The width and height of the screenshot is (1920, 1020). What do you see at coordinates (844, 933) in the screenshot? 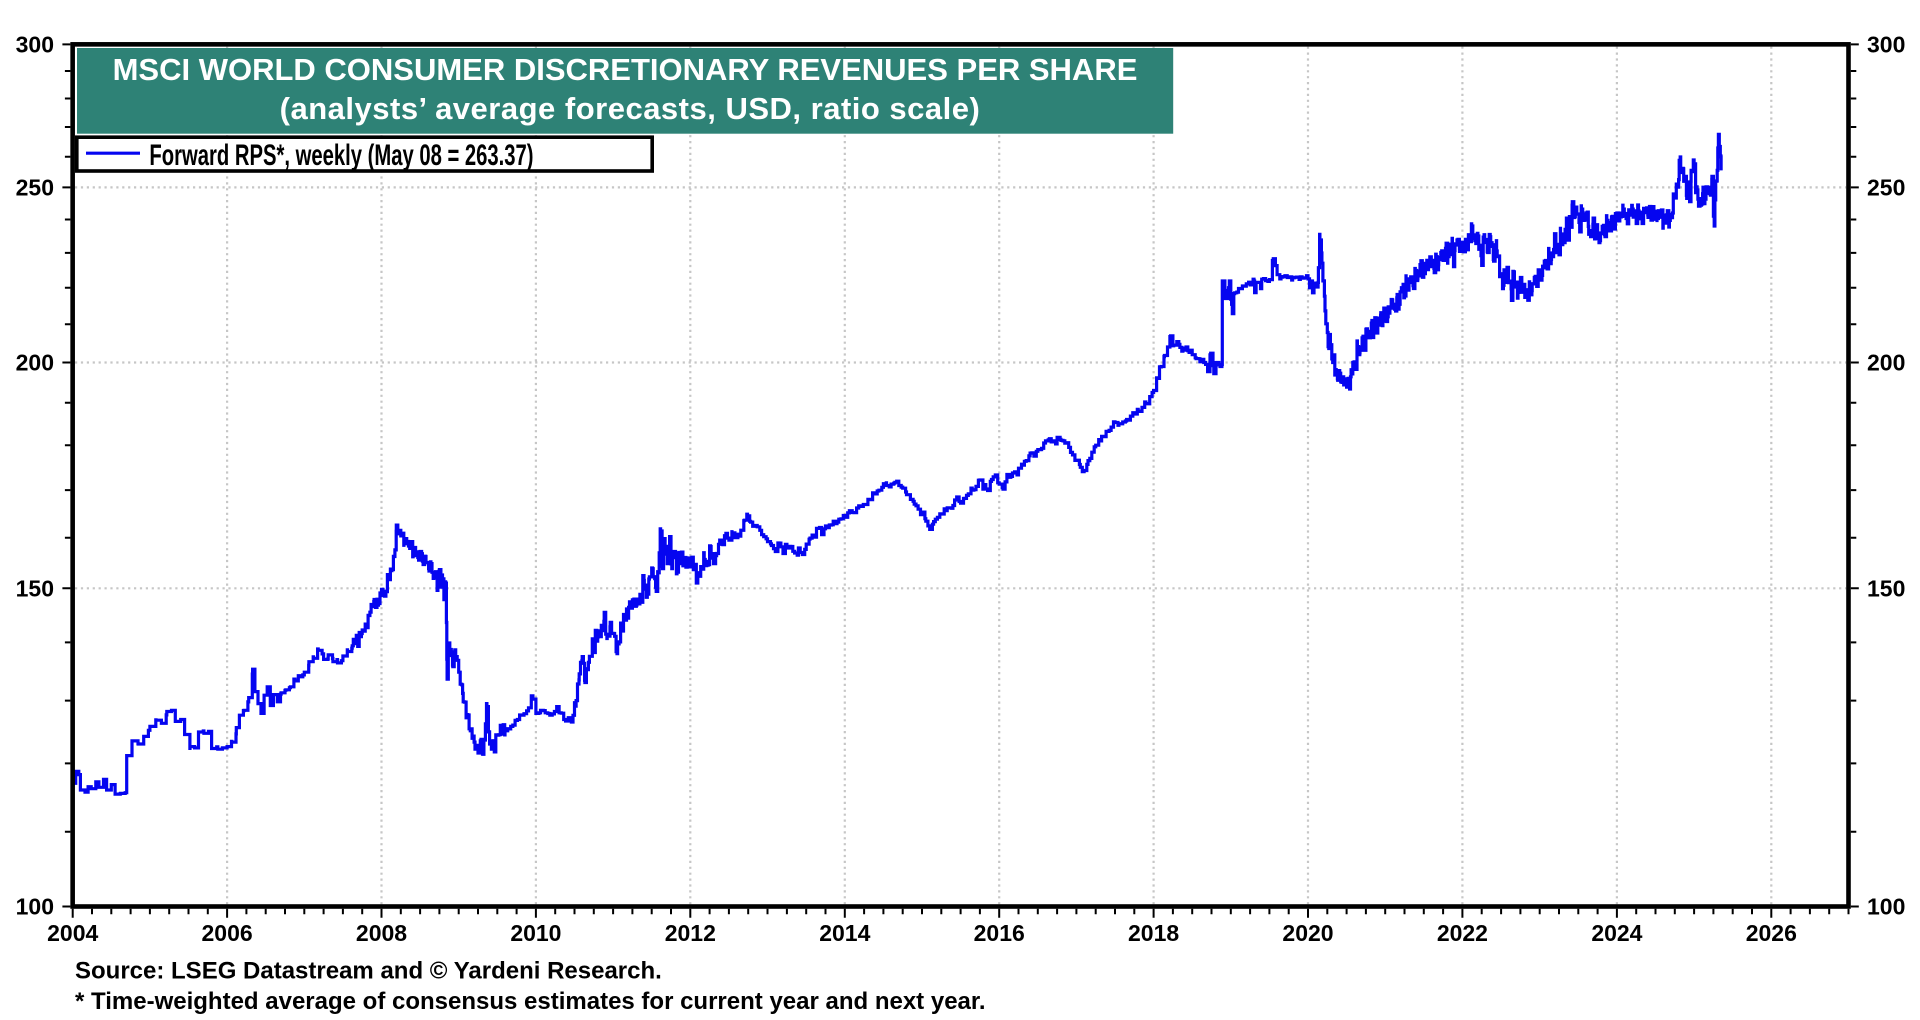
I see `svg-text: 2014` at bounding box center [844, 933].